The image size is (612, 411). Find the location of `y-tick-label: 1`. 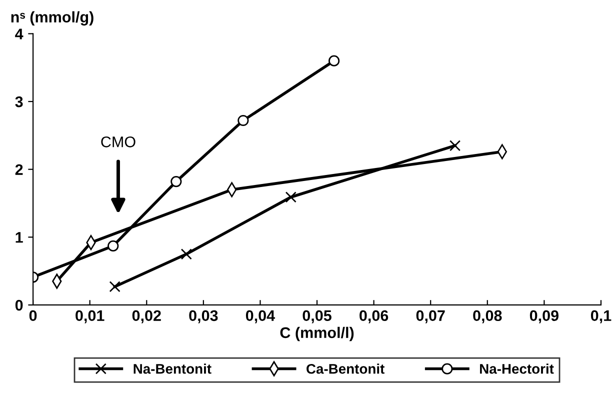

y-tick-label: 1 is located at coordinates (19, 237).